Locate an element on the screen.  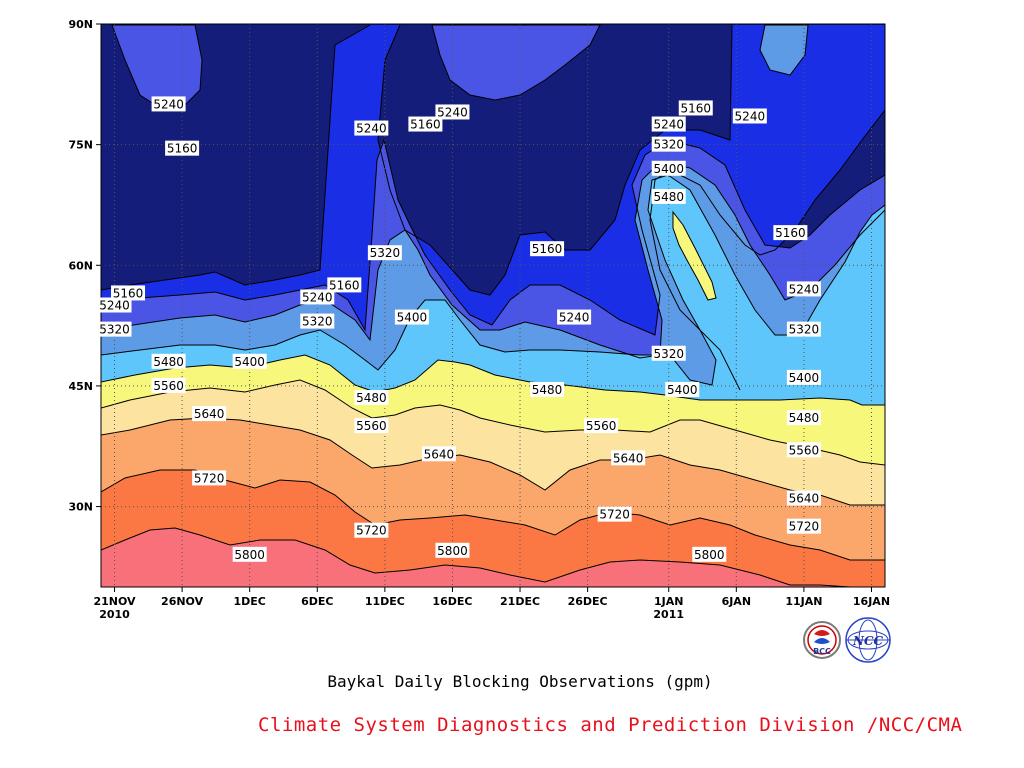
bcc-logo: BCC is located at coordinates (822, 640).